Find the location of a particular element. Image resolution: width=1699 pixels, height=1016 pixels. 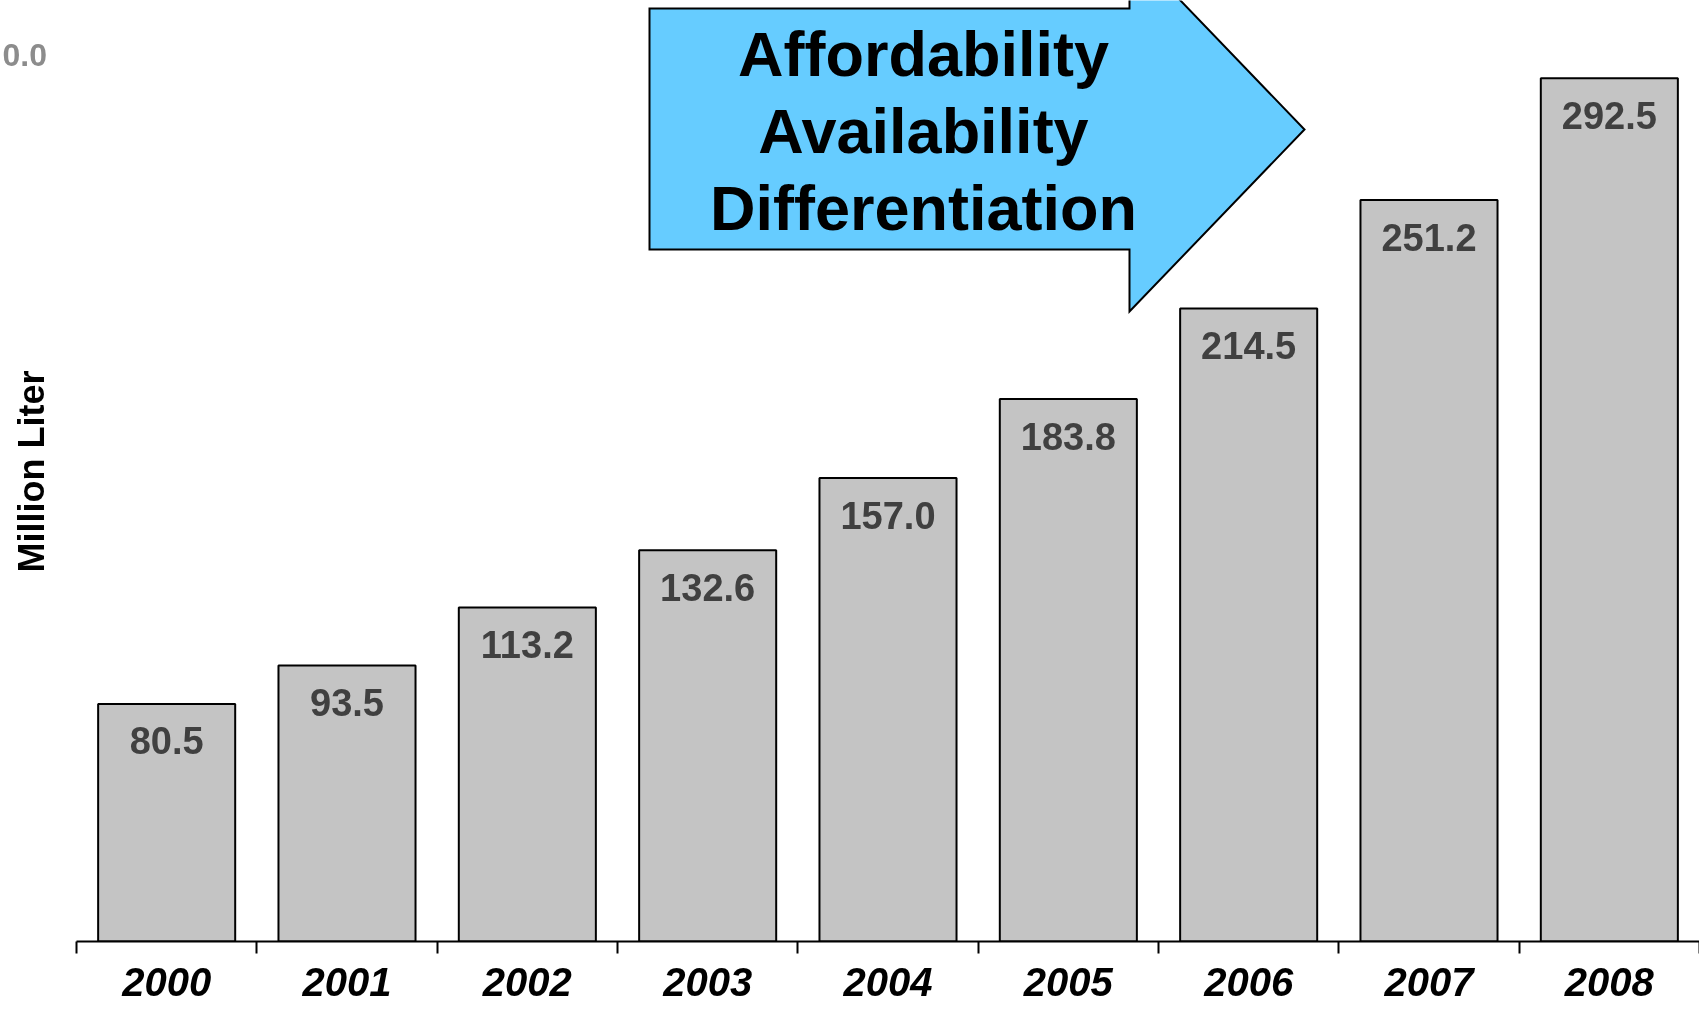

x-tick-label: 2001 is located at coordinates (346, 981).